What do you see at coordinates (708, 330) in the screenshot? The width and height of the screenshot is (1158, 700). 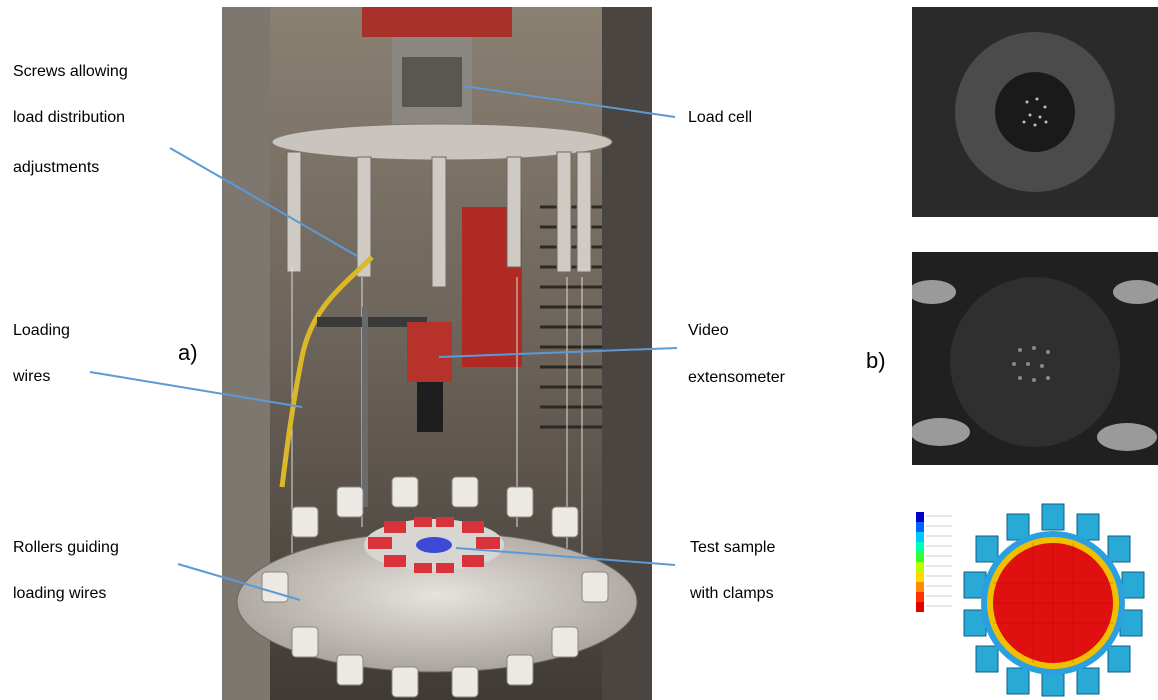 I see `label-video-1: Video` at bounding box center [708, 330].